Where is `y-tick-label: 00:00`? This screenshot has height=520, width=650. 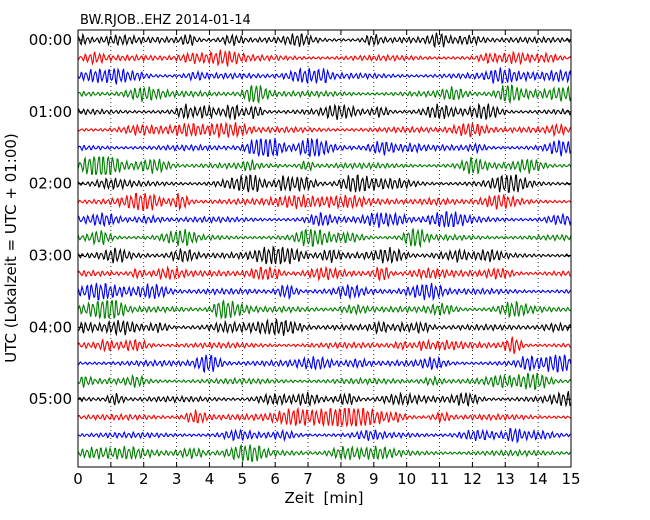 y-tick-label: 00:00 is located at coordinates (50, 40).